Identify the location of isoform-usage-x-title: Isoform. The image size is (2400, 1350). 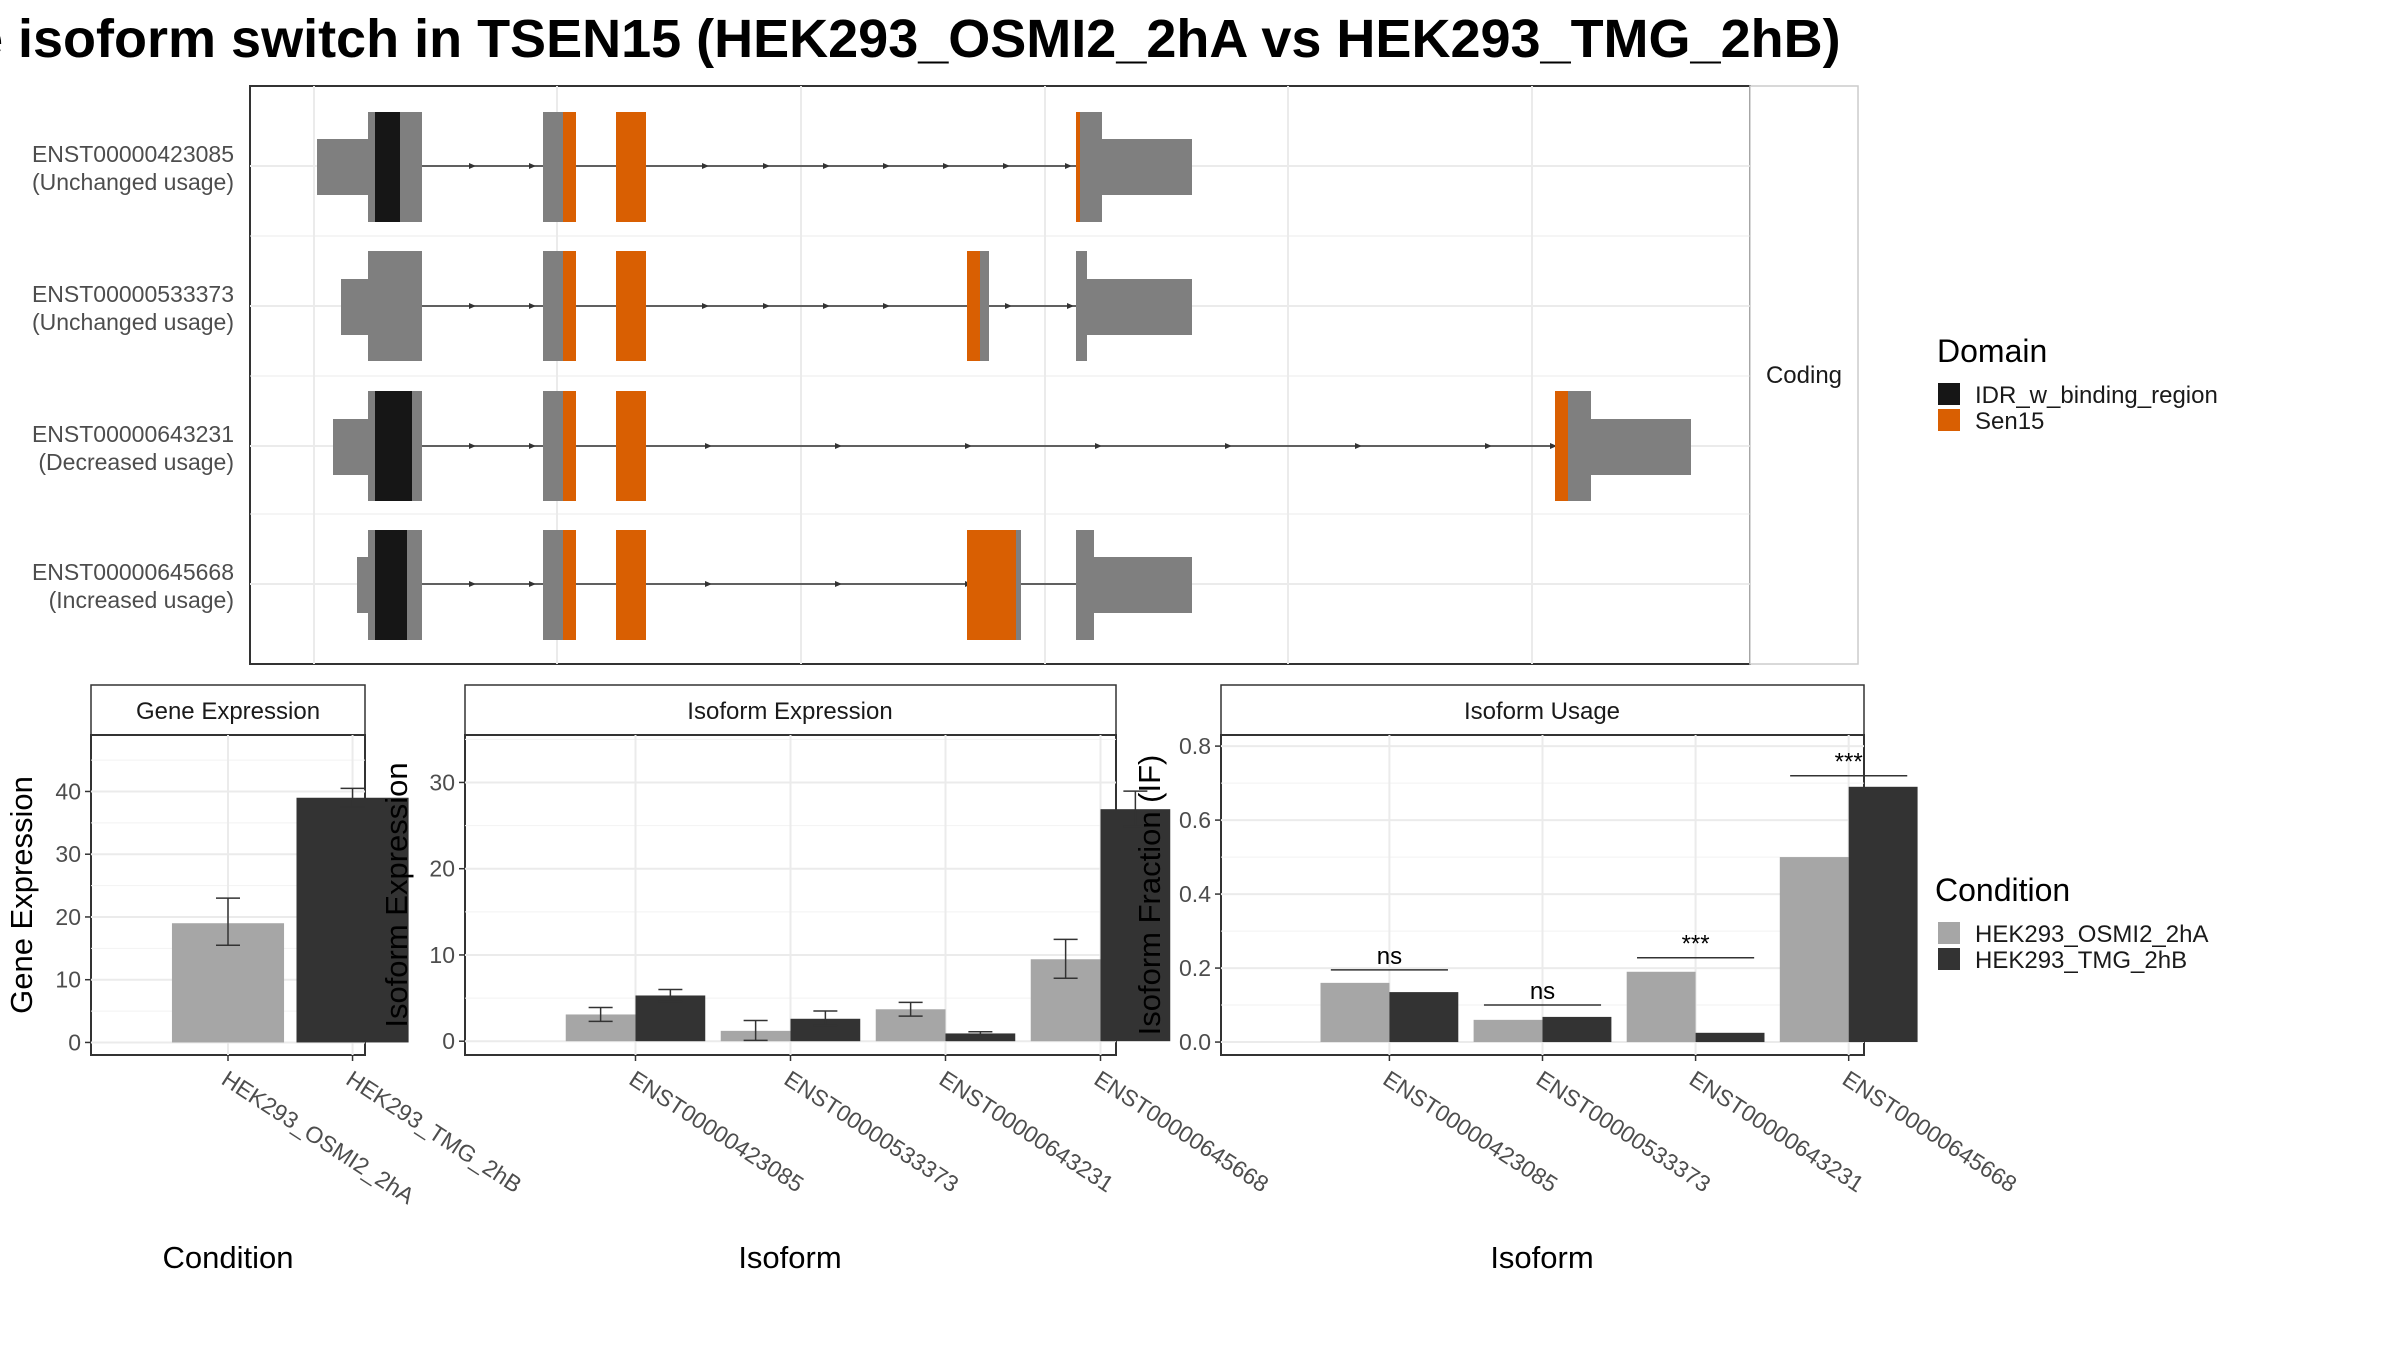
(1541, 1257).